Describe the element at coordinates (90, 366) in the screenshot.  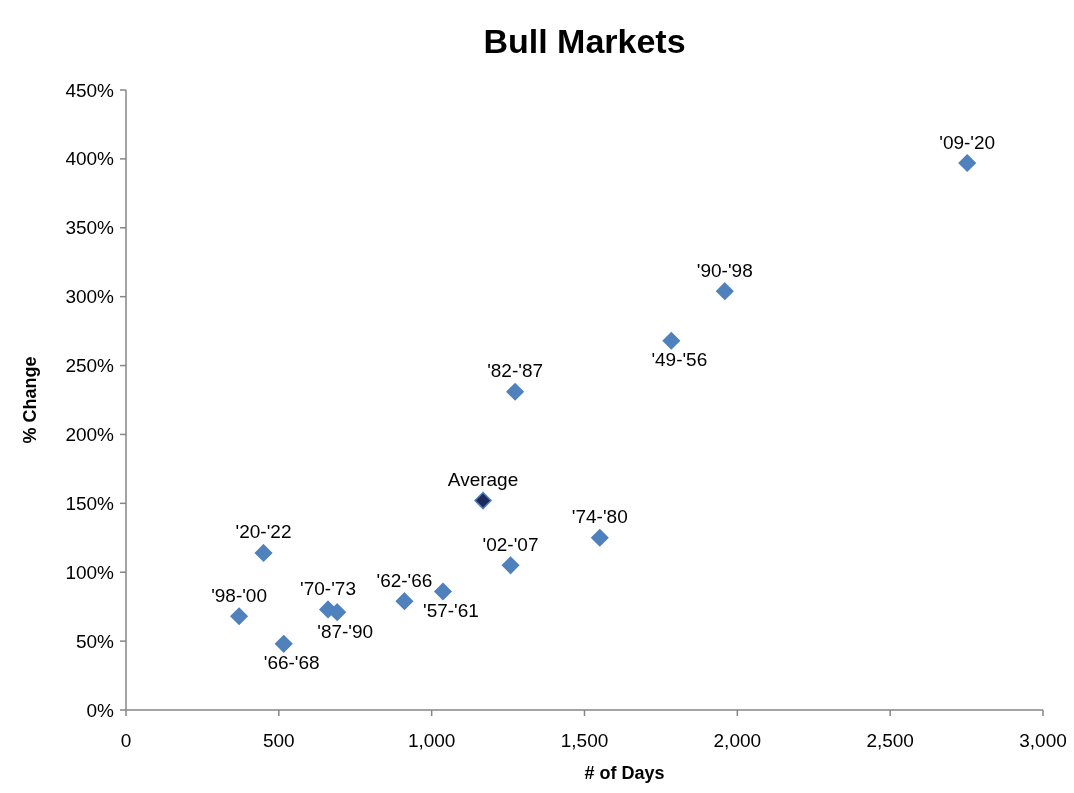
I see `y-tick-label: 250%` at that location.